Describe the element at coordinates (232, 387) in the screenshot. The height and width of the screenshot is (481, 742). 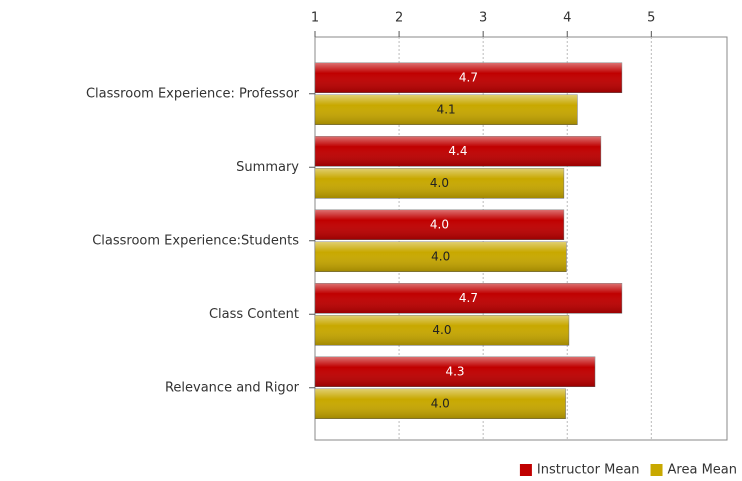
I see `y-tick-label: Relevance and Rigor` at that location.